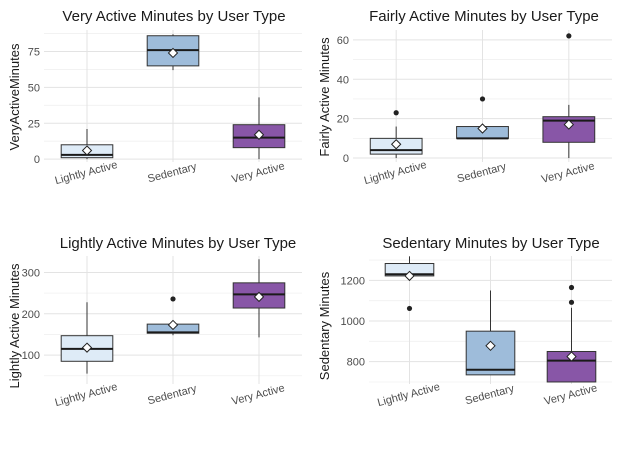 The width and height of the screenshot is (620, 454). What do you see at coordinates (34, 88) in the screenshot?
I see `y-tick-label: 50` at bounding box center [34, 88].